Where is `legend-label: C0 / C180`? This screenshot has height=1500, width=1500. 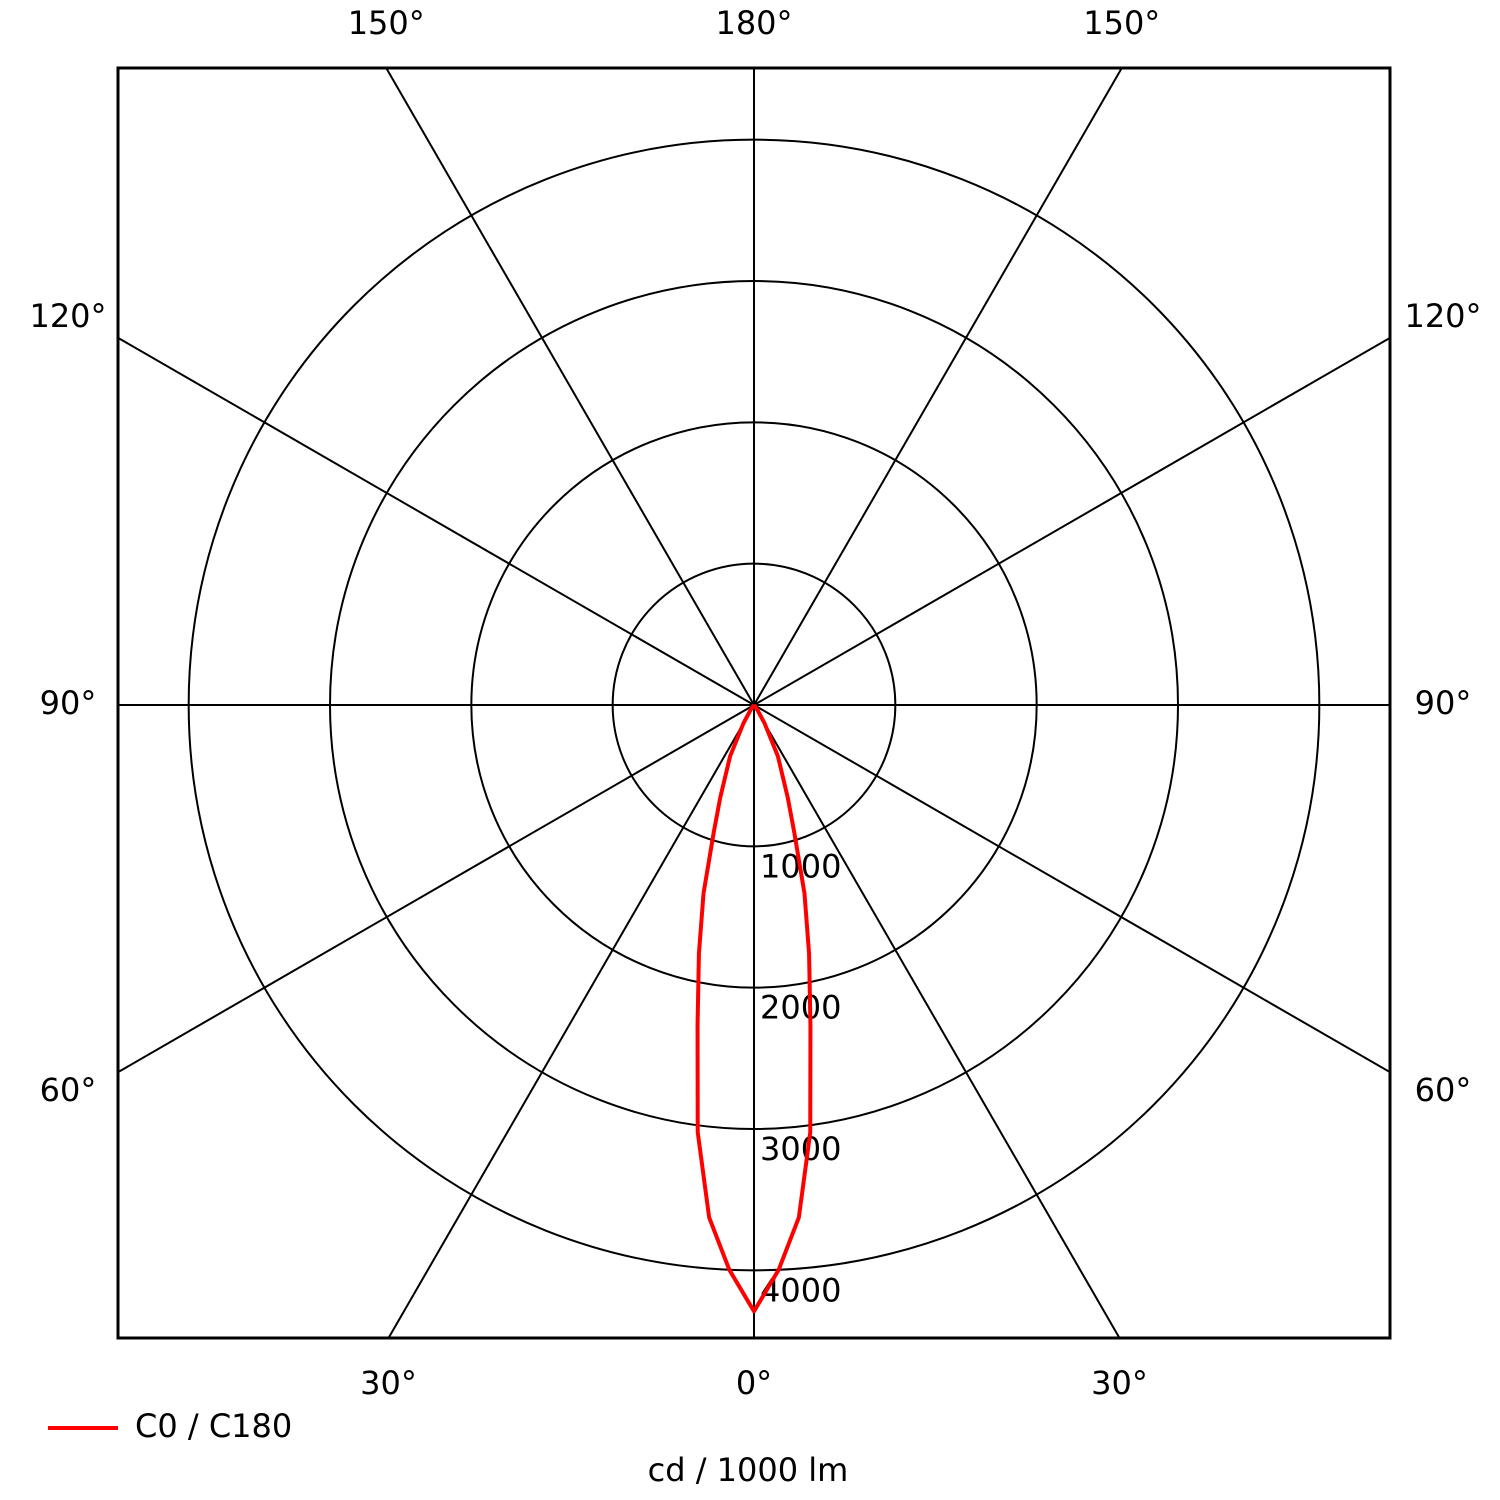 legend-label: C0 / C180 is located at coordinates (213, 1426).